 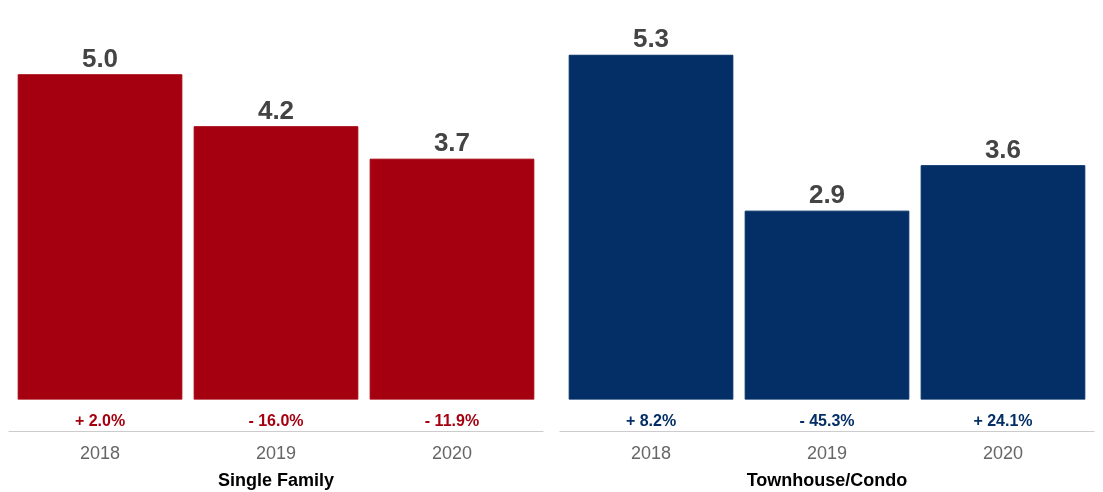 I want to click on x-axis-title: Townhouse/Condo, so click(x=827, y=479).